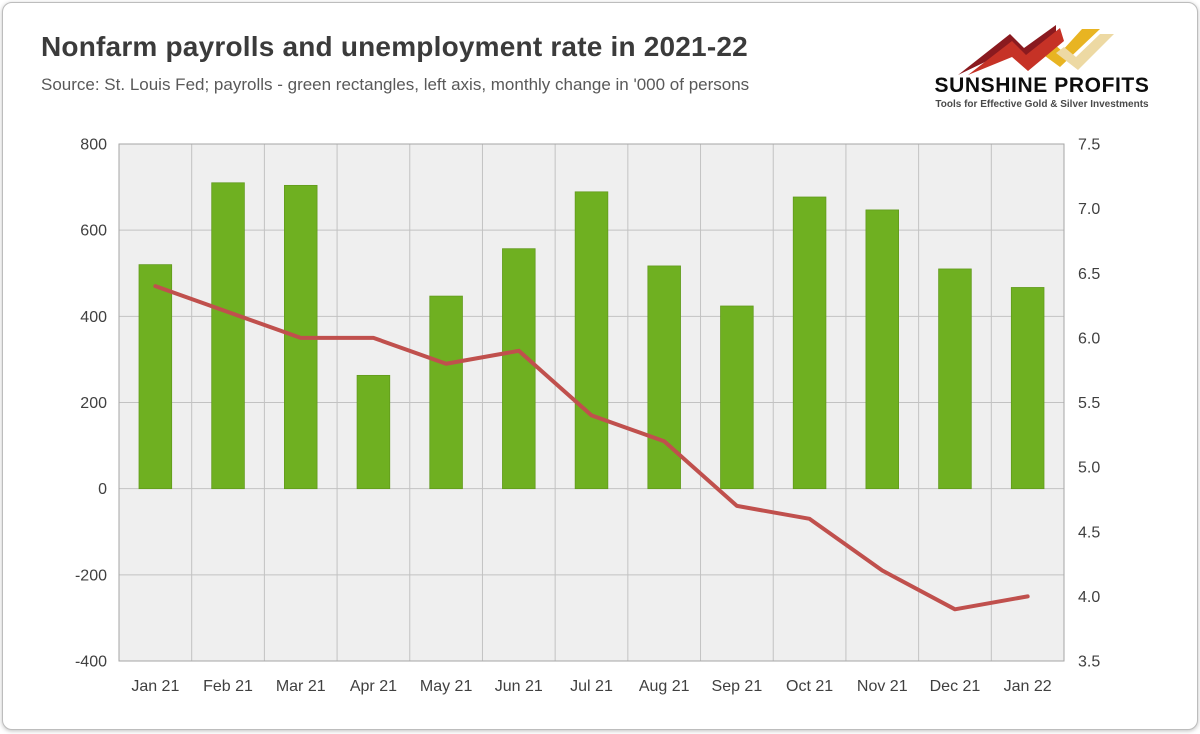 The height and width of the screenshot is (734, 1200). Describe the element at coordinates (91, 662) in the screenshot. I see `svg-text: -400` at that location.